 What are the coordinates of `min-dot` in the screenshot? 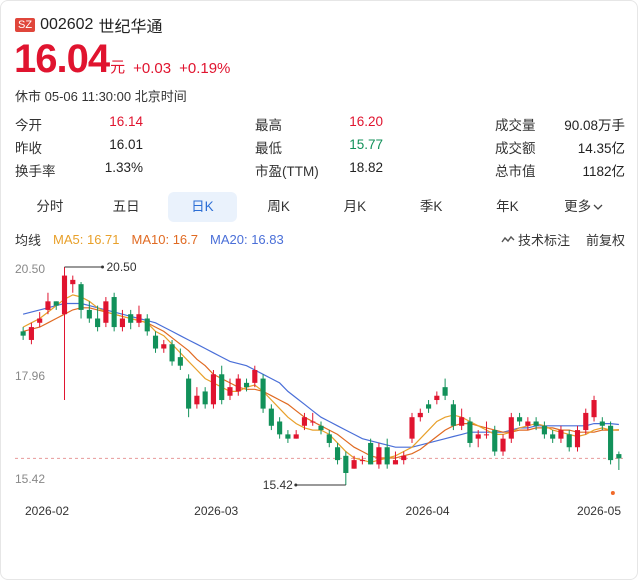 It's located at (296, 485).